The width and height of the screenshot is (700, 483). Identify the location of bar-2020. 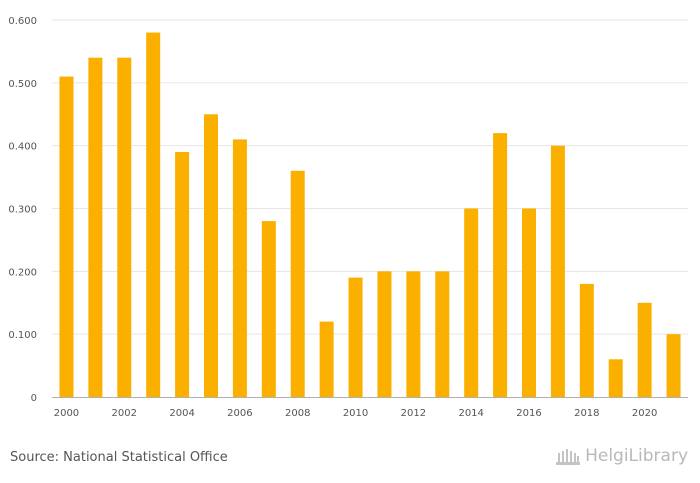
(644, 349).